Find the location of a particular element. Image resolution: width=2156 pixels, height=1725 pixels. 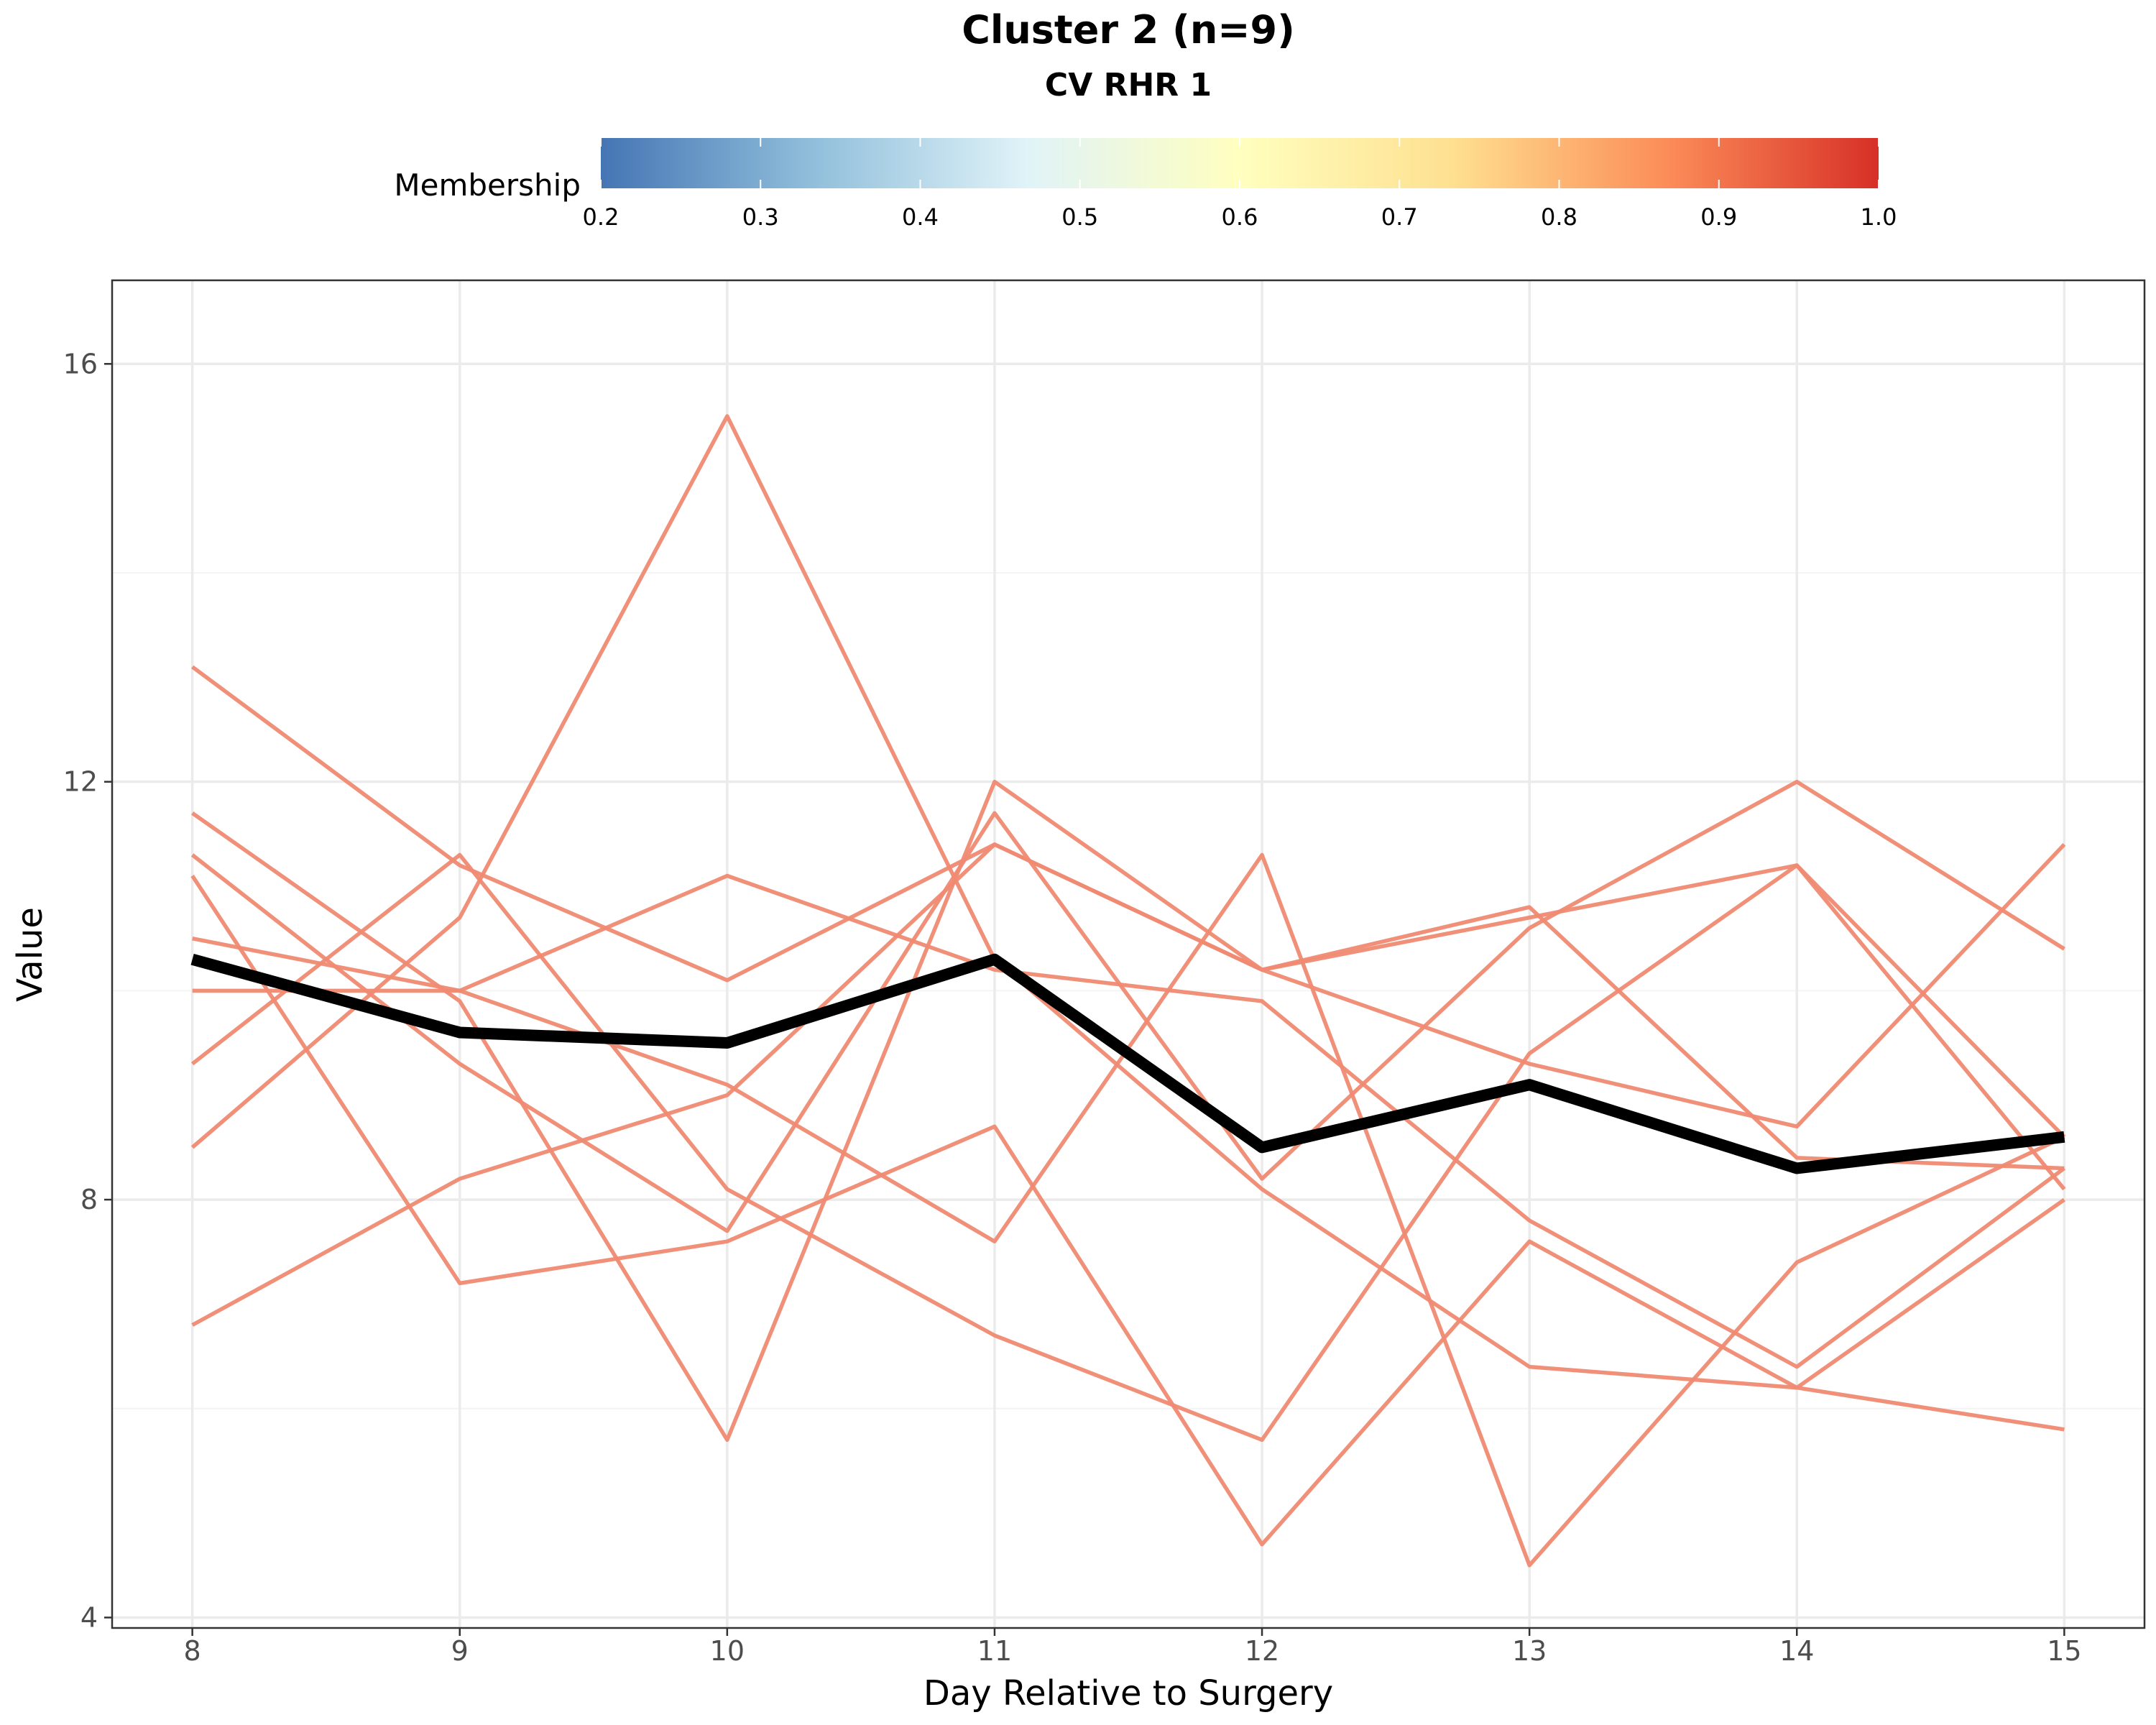

y-axis: 4 8 12 16 is located at coordinates (87, 990).